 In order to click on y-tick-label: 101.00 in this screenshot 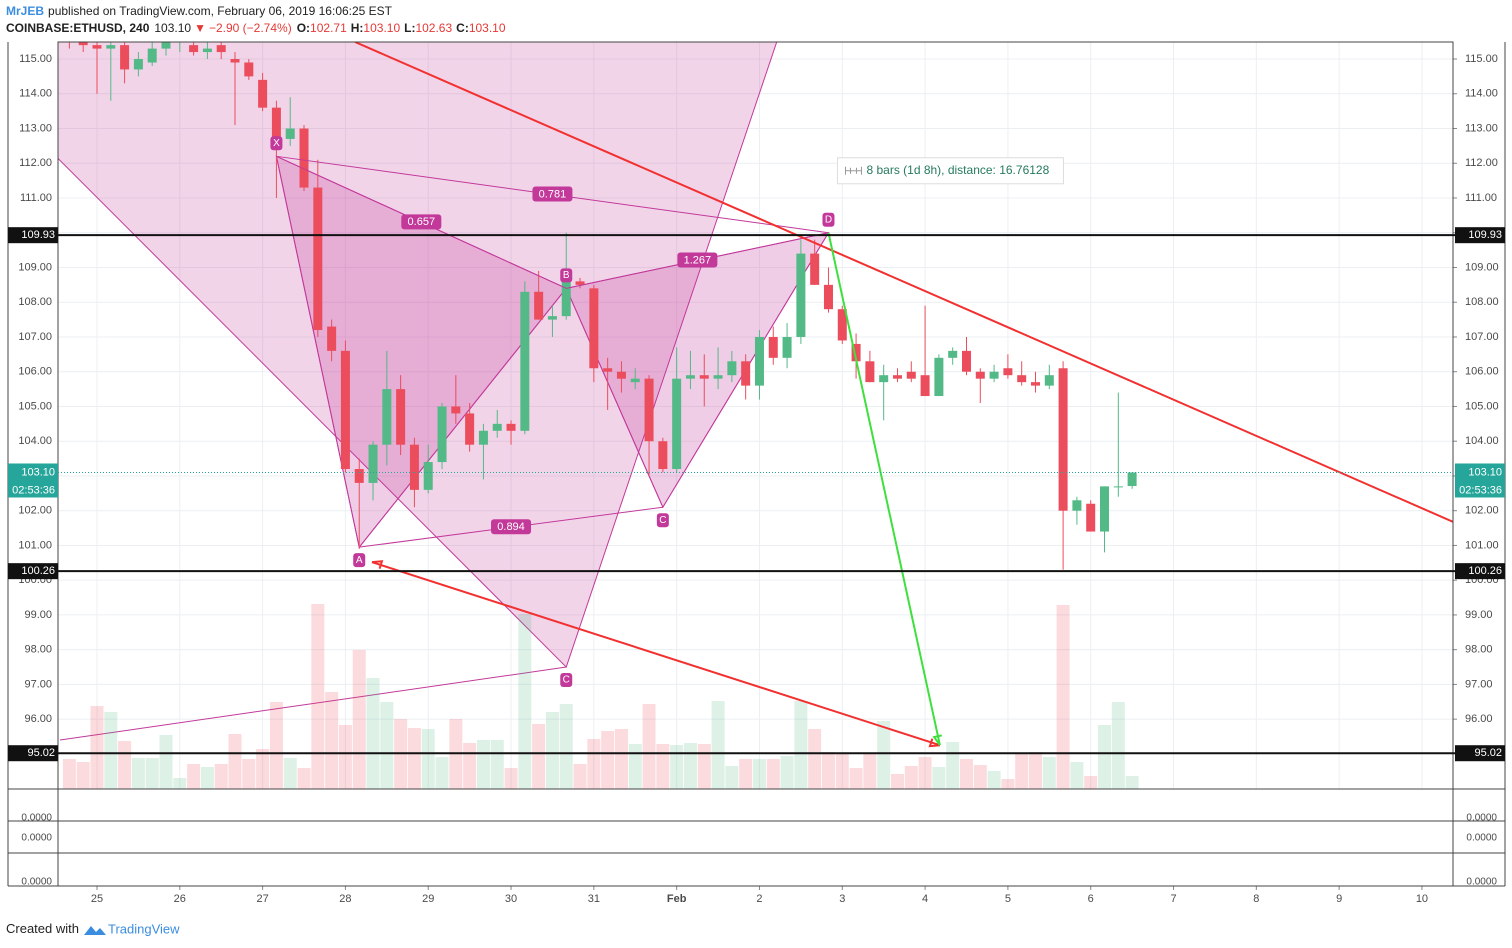, I will do `click(35, 545)`.